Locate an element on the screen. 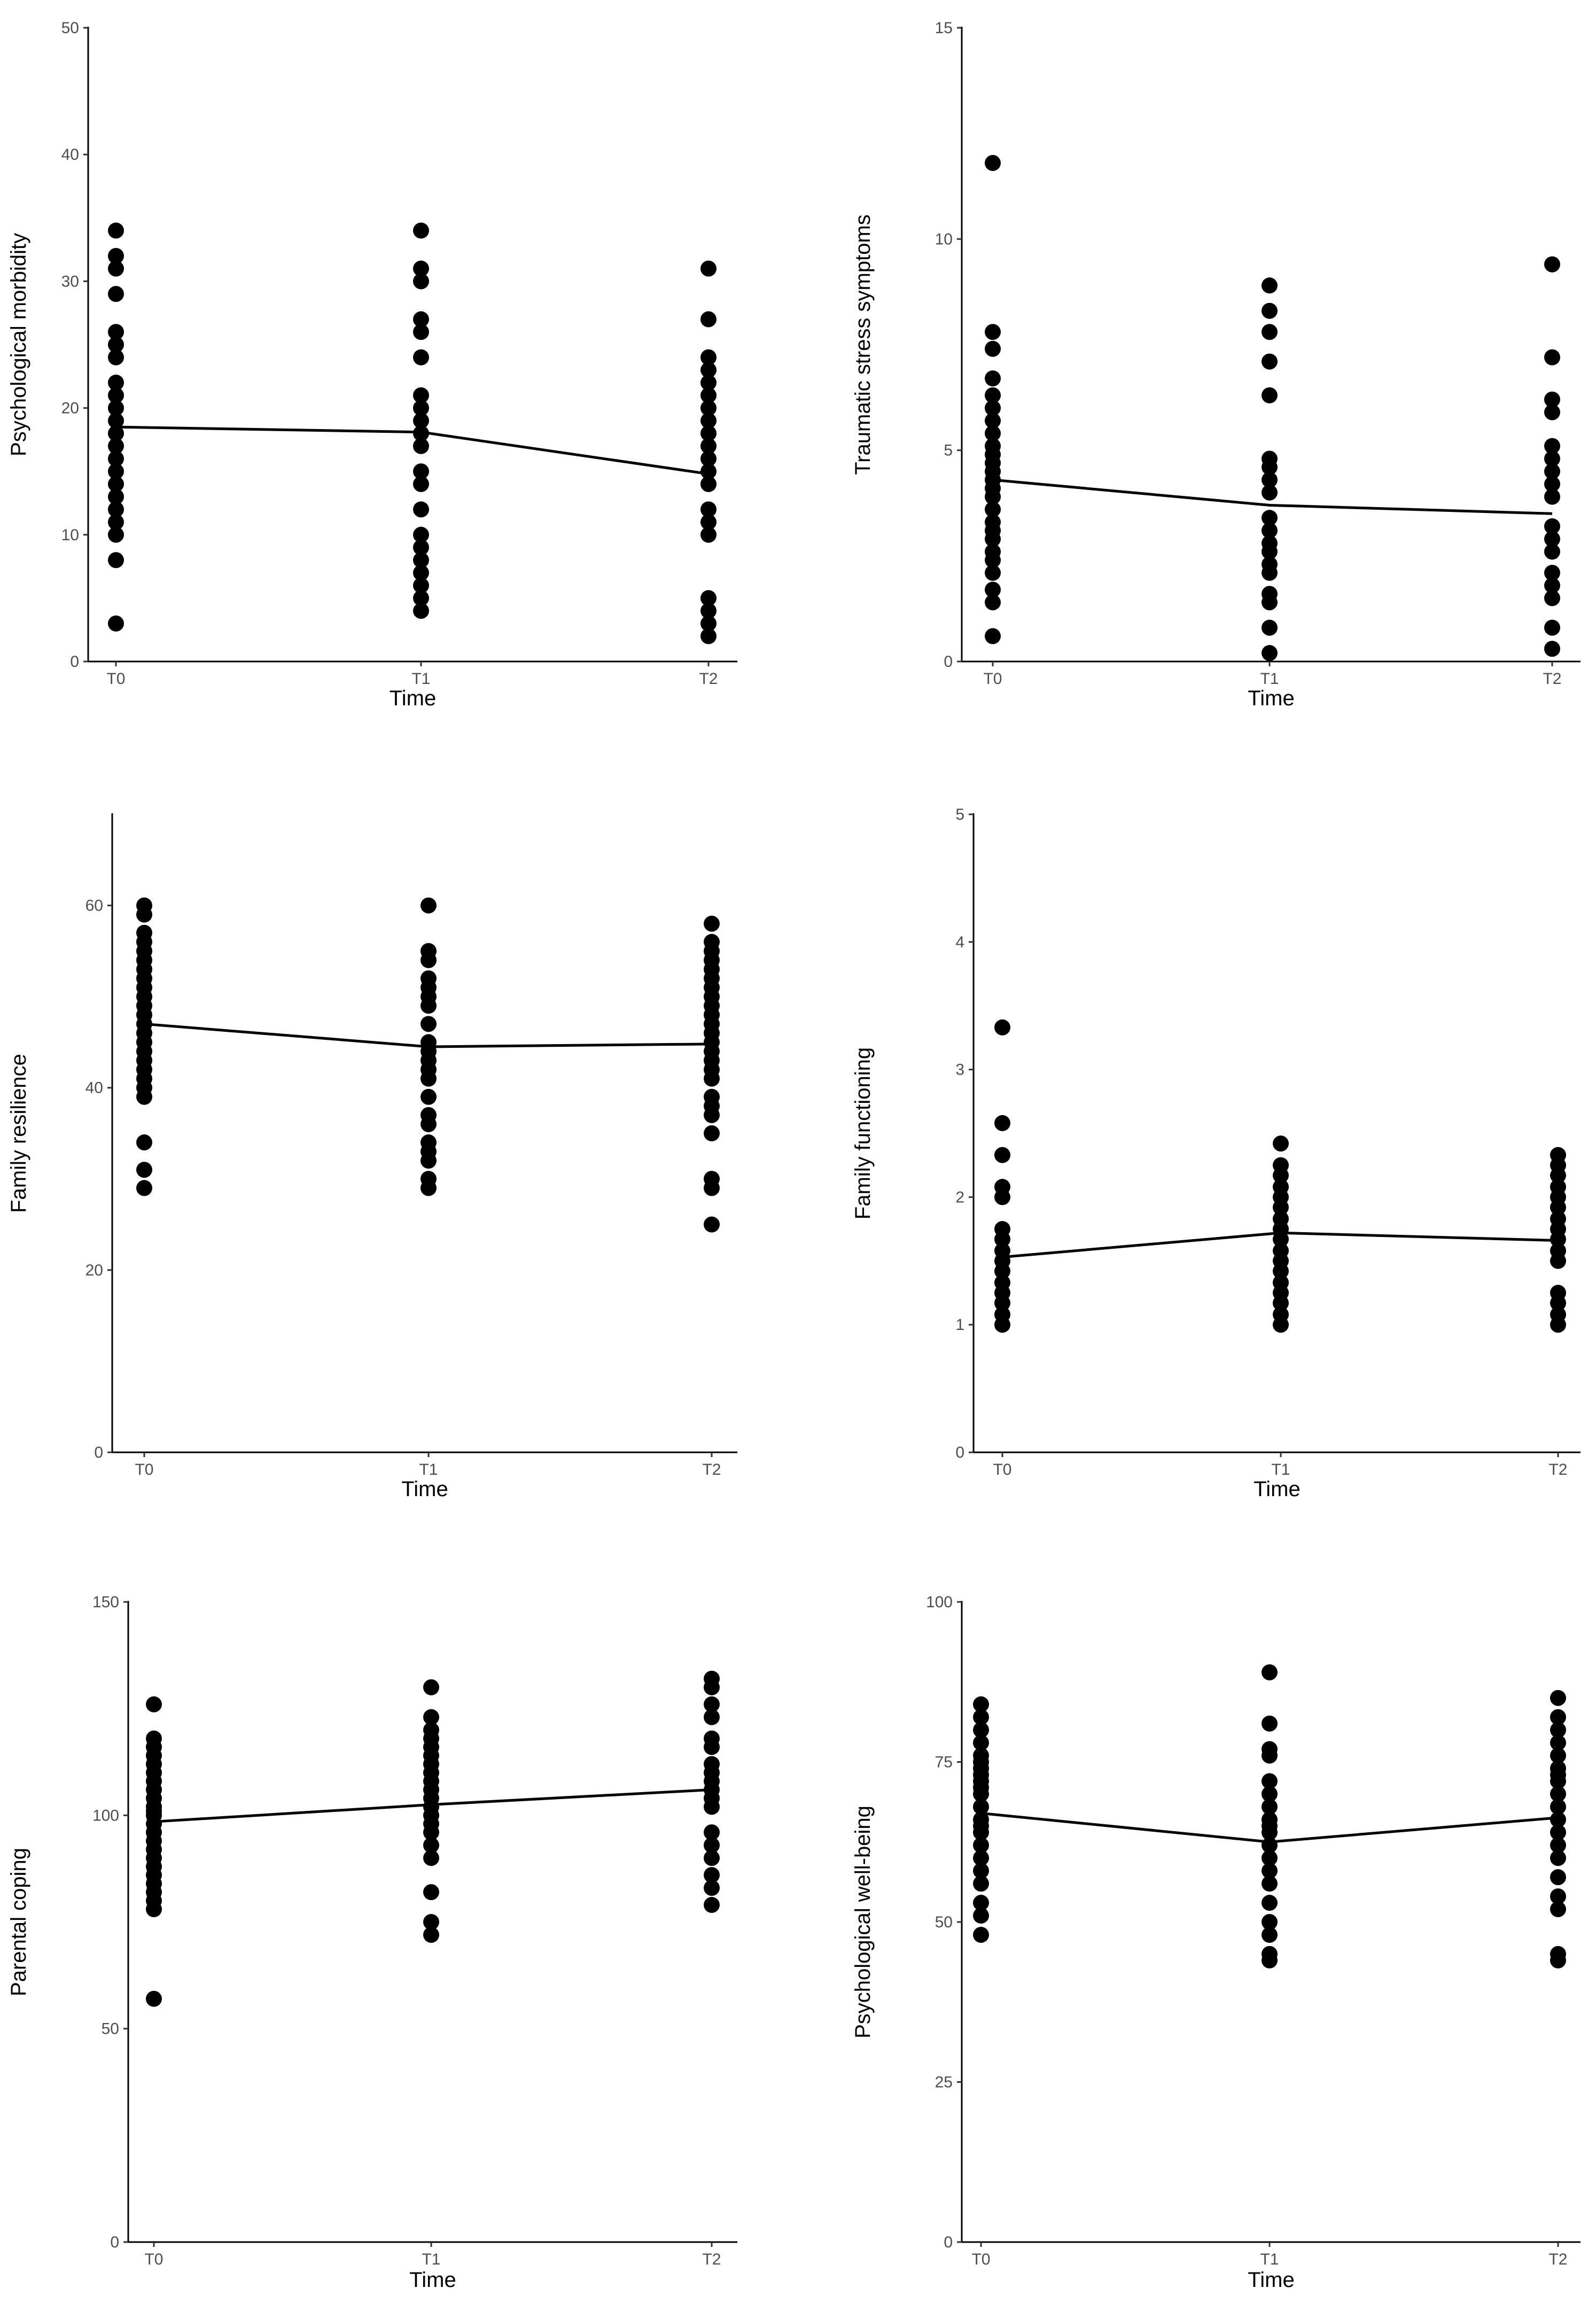 Image resolution: width=1596 pixels, height=2311 pixels. y-tick-label: 25 is located at coordinates (944, 2082).